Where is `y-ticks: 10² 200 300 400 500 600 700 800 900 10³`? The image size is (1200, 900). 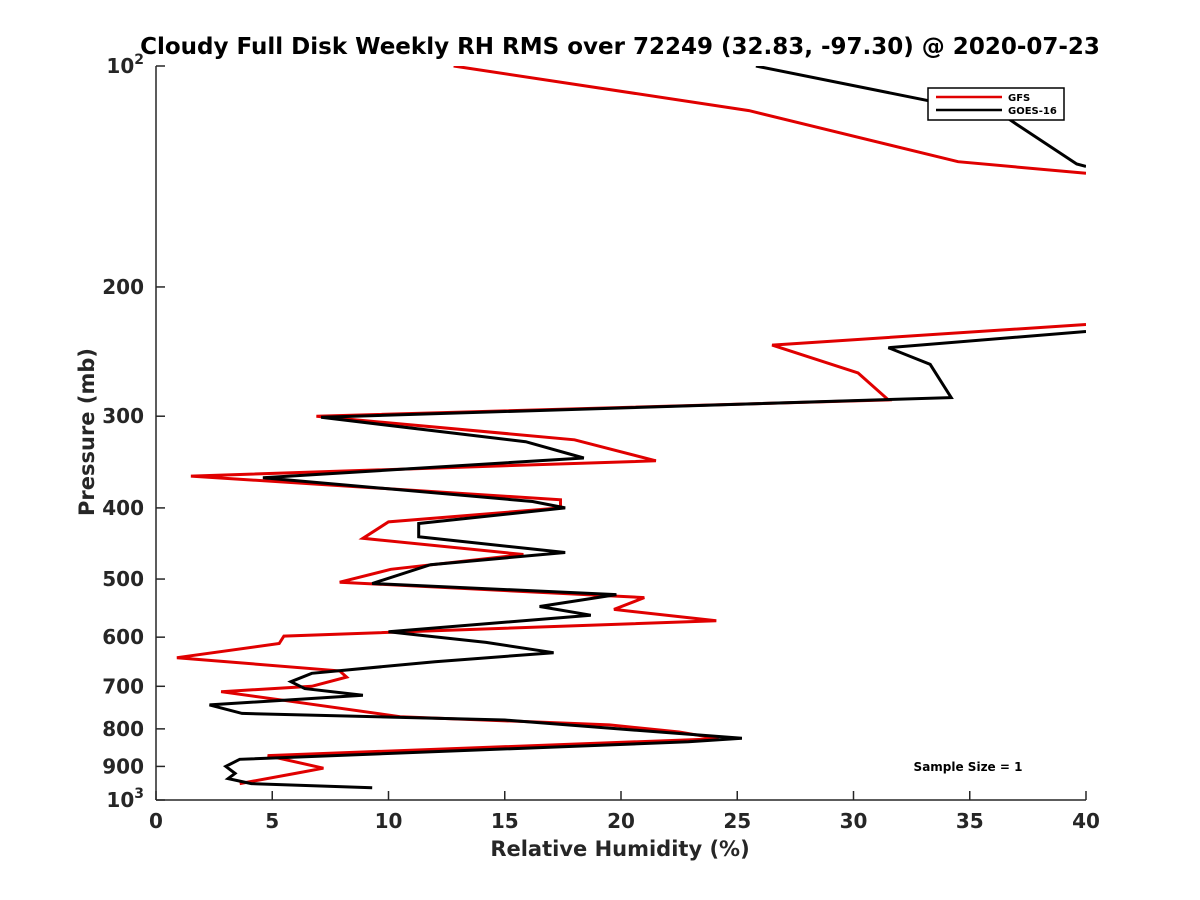 y-ticks: 10² 200 300 400 500 600 700 800 900 10³ is located at coordinates (133, 432).